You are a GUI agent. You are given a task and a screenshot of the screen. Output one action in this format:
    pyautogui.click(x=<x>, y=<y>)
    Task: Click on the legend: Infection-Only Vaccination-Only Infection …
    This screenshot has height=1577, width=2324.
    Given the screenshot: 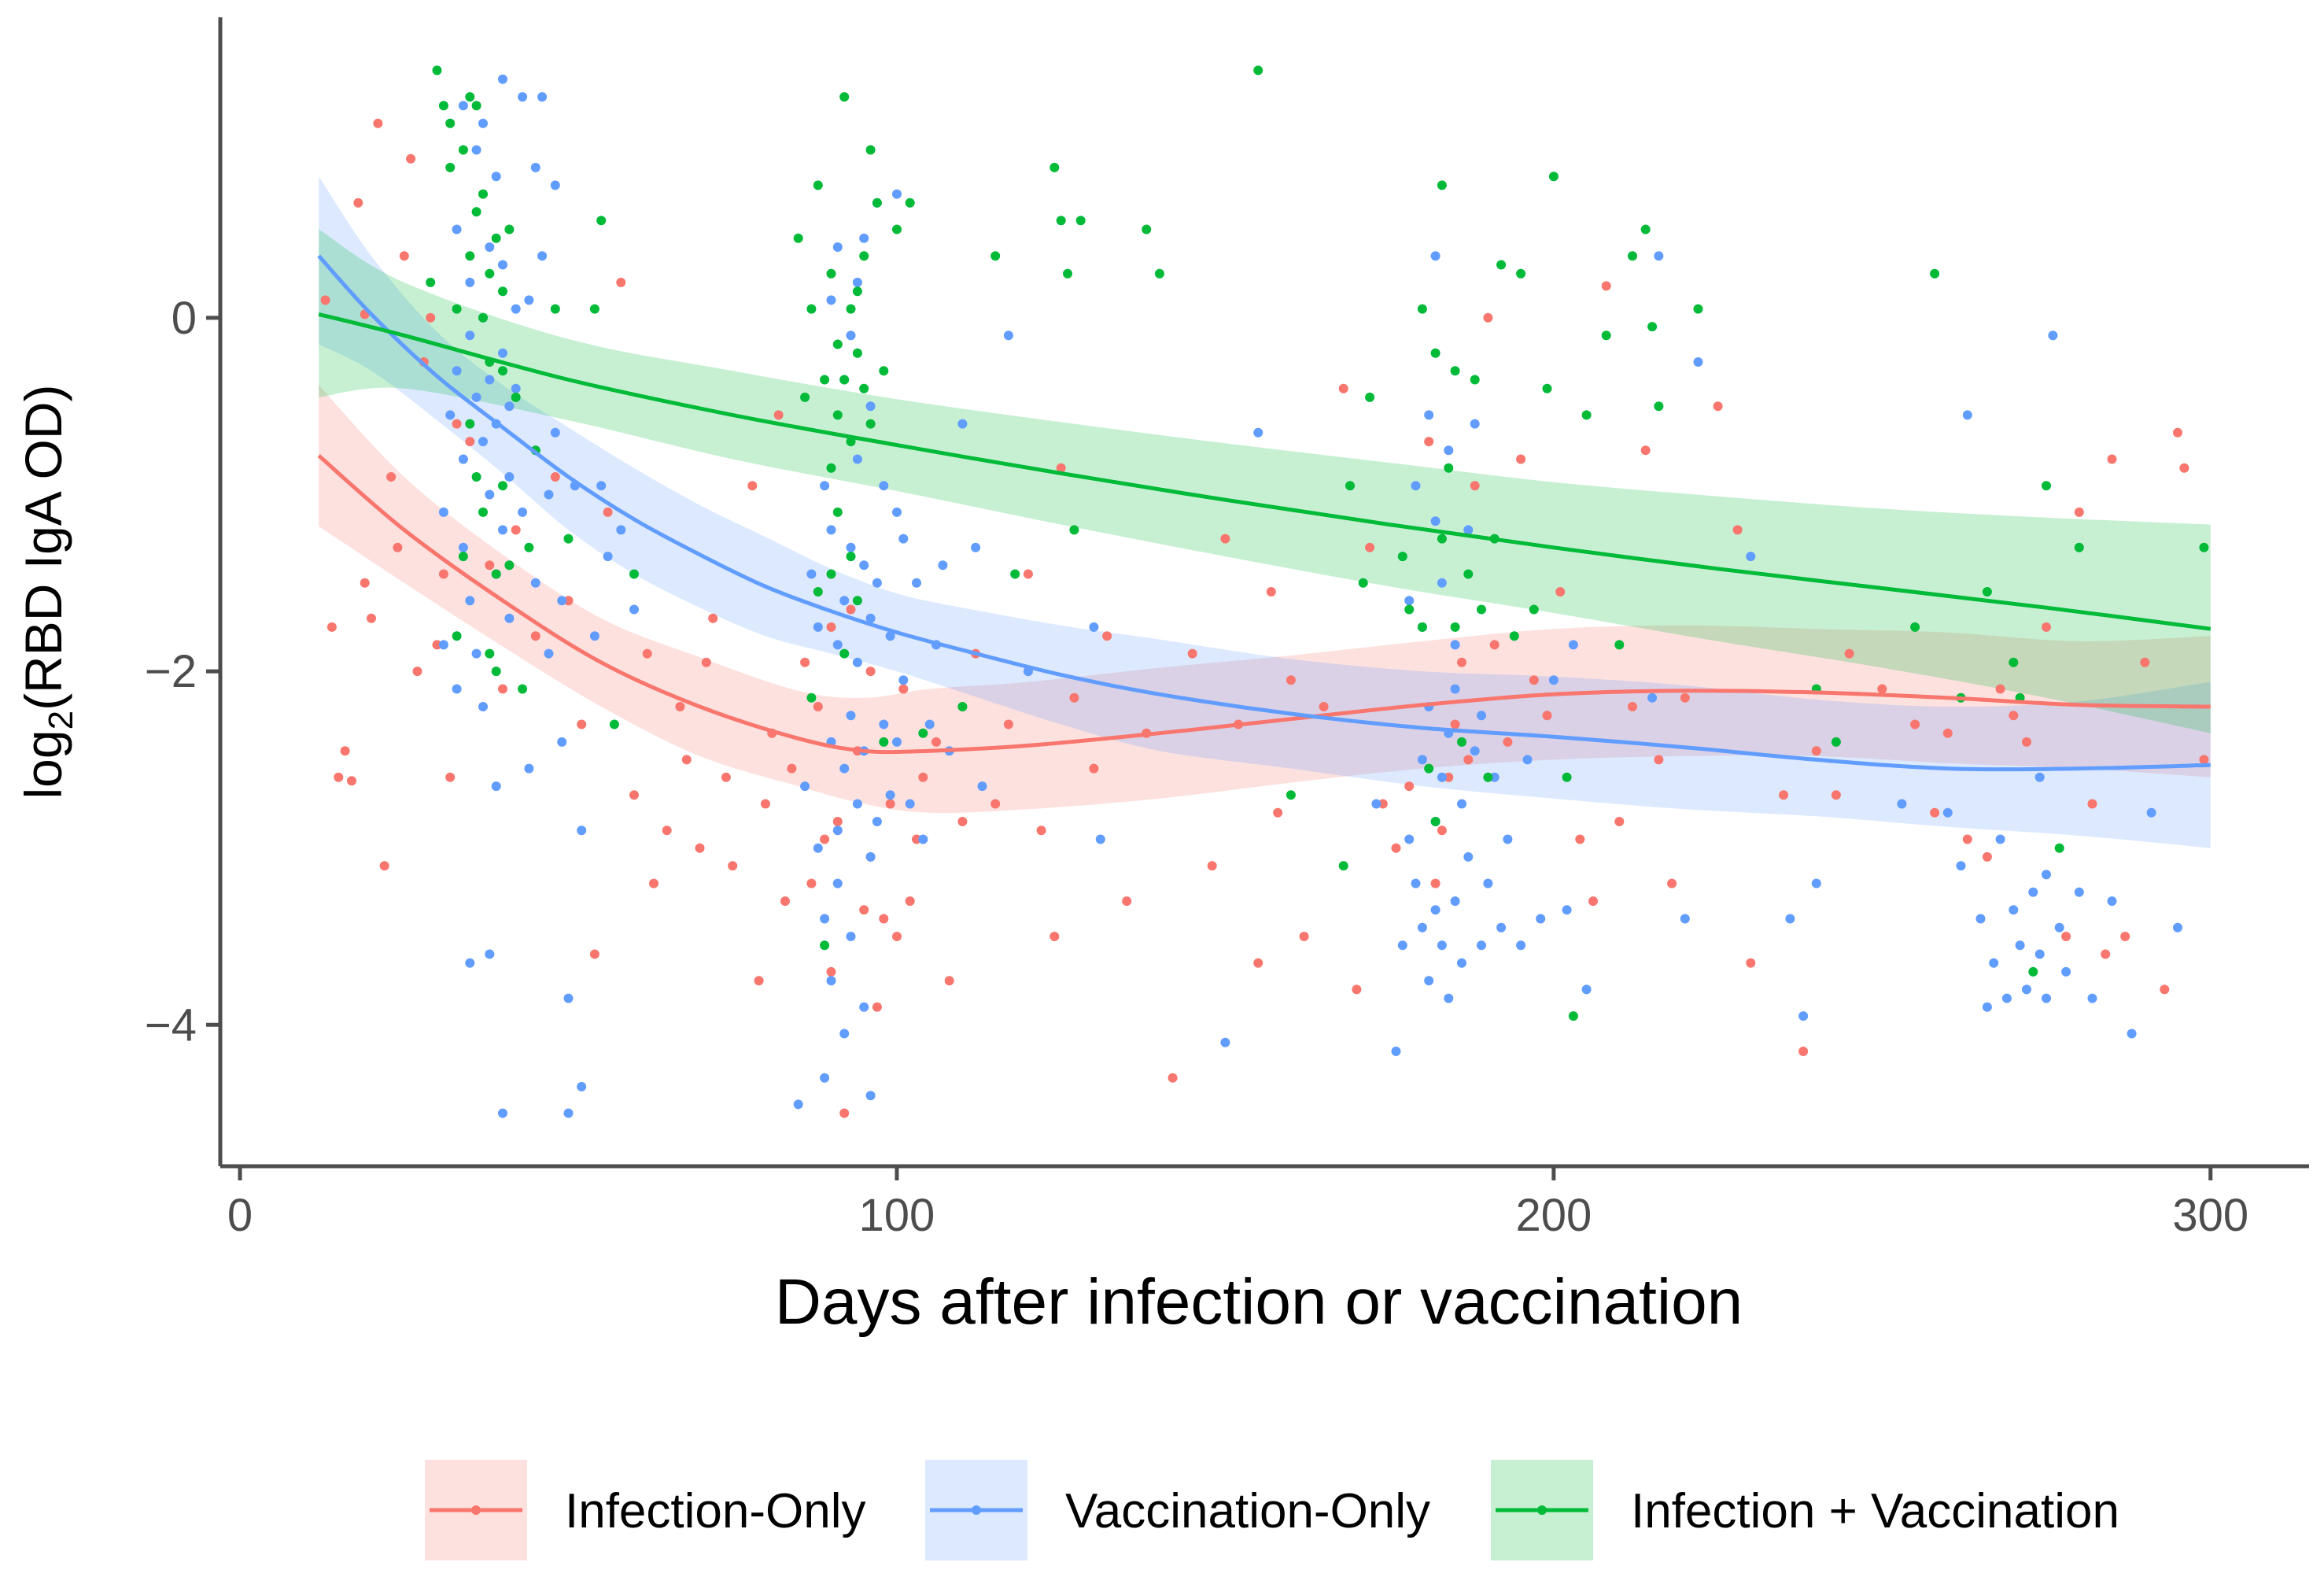 What is the action you would take?
    pyautogui.click(x=1272, y=1510)
    